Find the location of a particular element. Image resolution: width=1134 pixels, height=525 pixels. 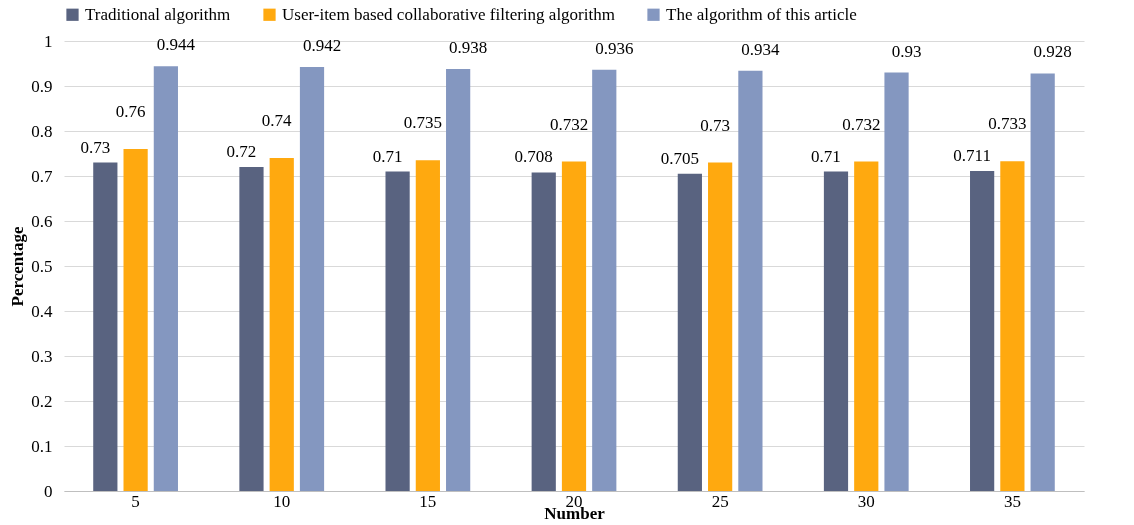

data-label: 0.72 is located at coordinates (241, 151).